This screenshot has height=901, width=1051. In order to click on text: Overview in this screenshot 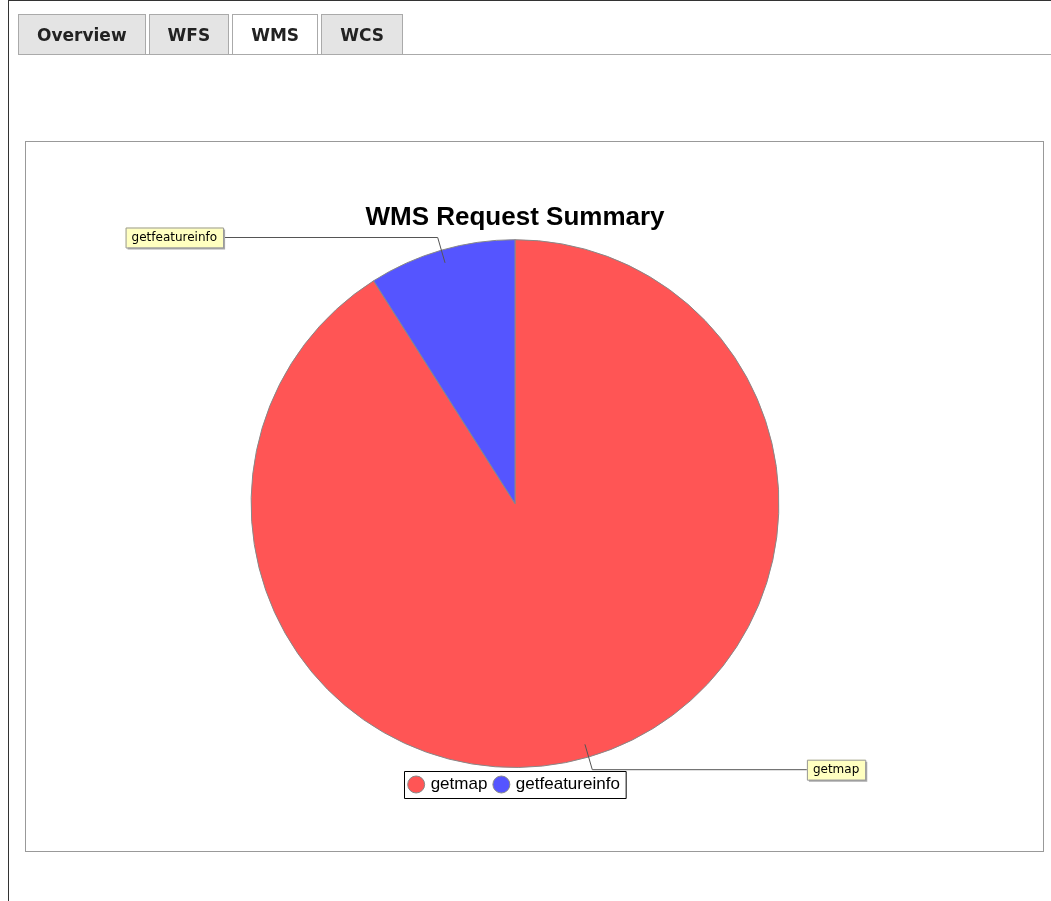, I will do `click(82, 34)`.